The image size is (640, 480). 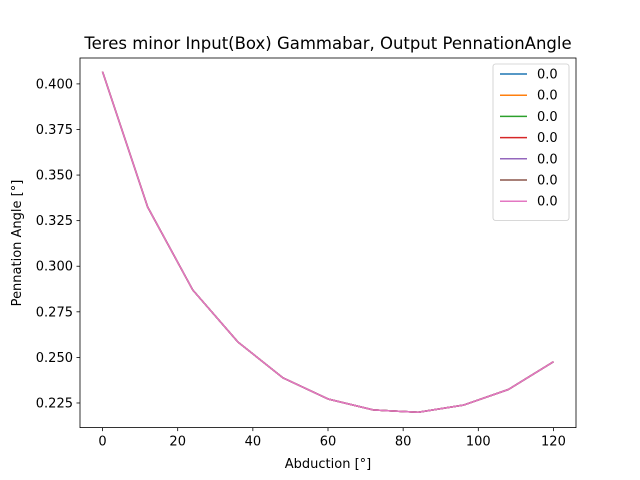 I want to click on x-tick-label: 0, so click(x=102, y=442).